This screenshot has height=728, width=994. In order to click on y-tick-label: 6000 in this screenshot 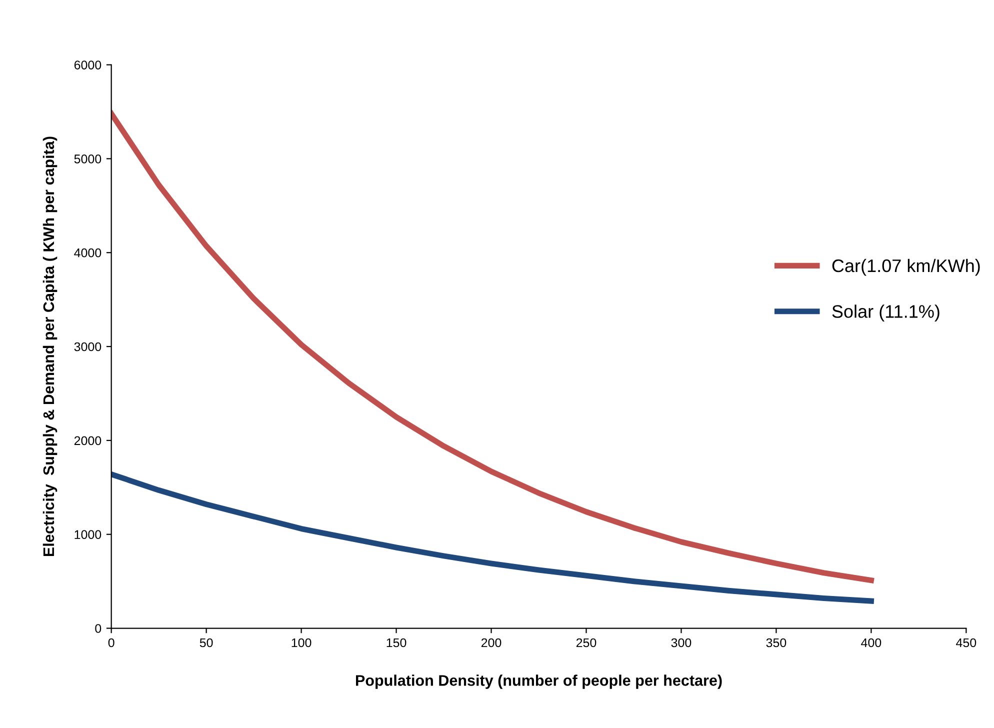, I will do `click(88, 65)`.